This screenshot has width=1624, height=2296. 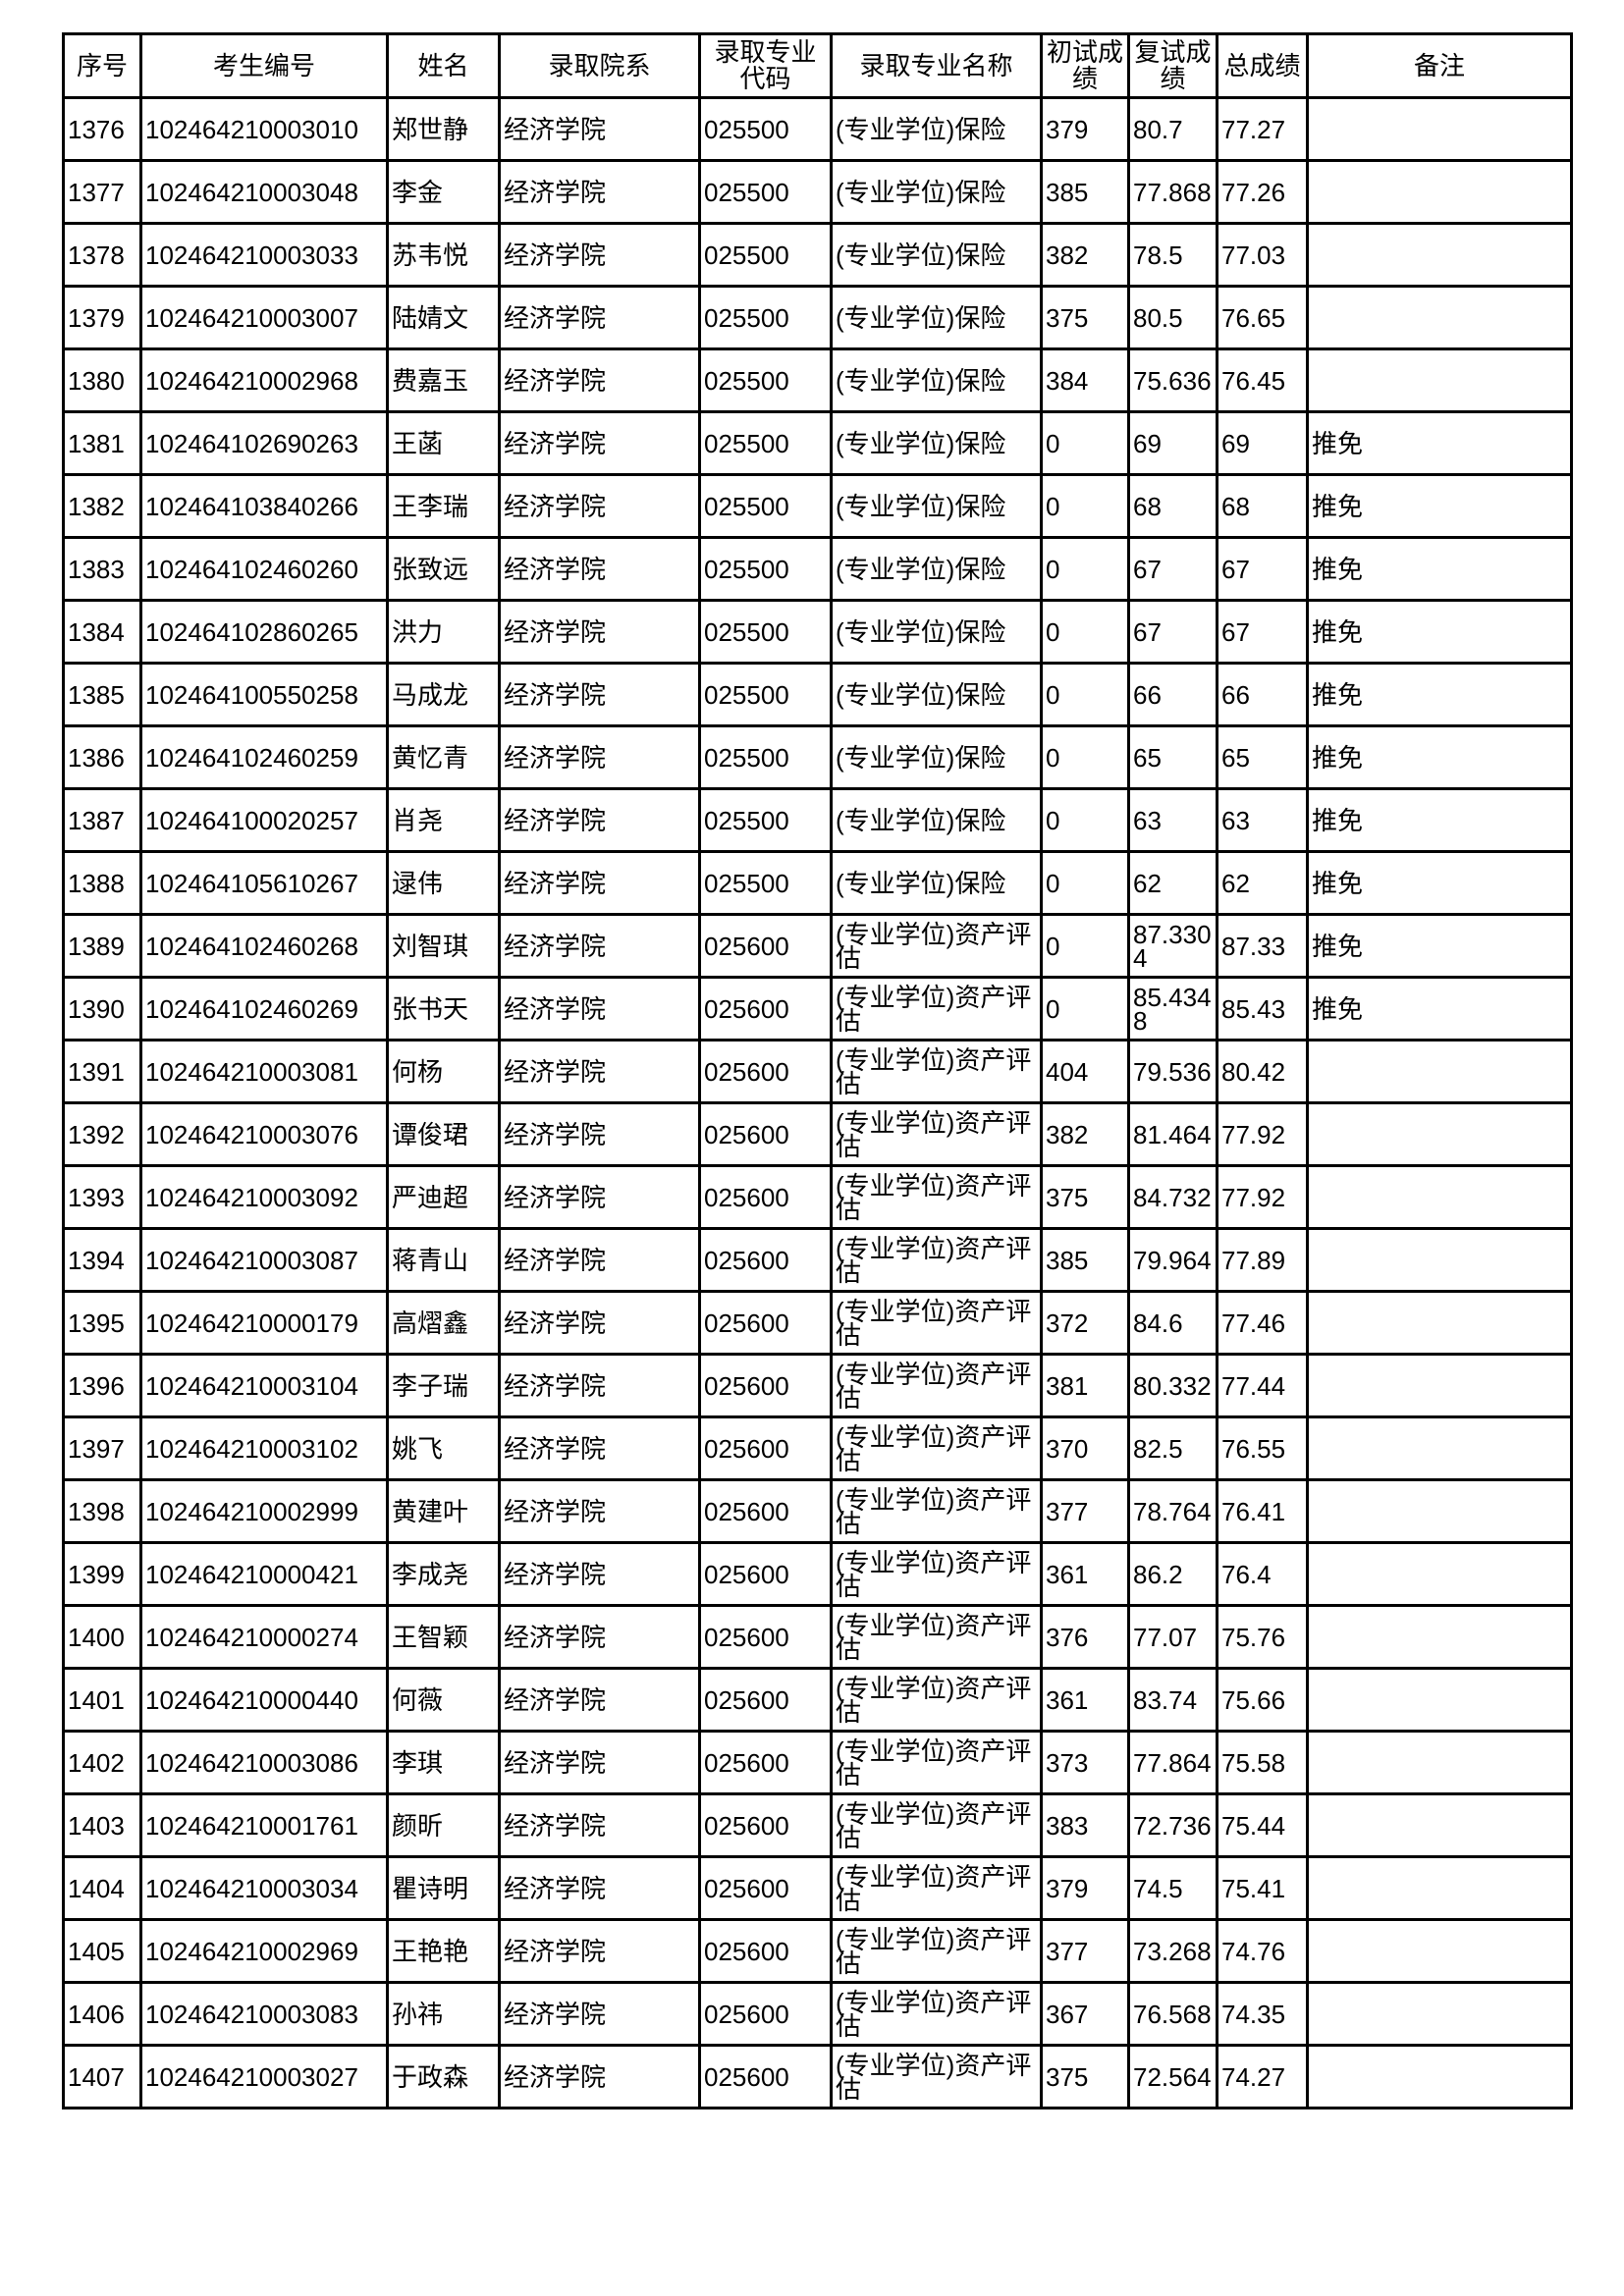 What do you see at coordinates (1172, 1134) in the screenshot?
I see `cell-retest-score: 81.464` at bounding box center [1172, 1134].